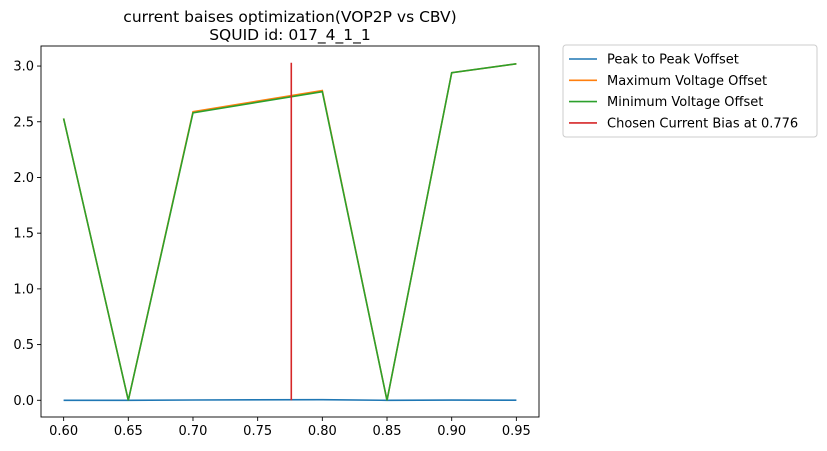 Image resolution: width=827 pixels, height=451 pixels. Describe the element at coordinates (687, 81) in the screenshot. I see `legend-label-2: Maximum Voltage Offset` at that location.